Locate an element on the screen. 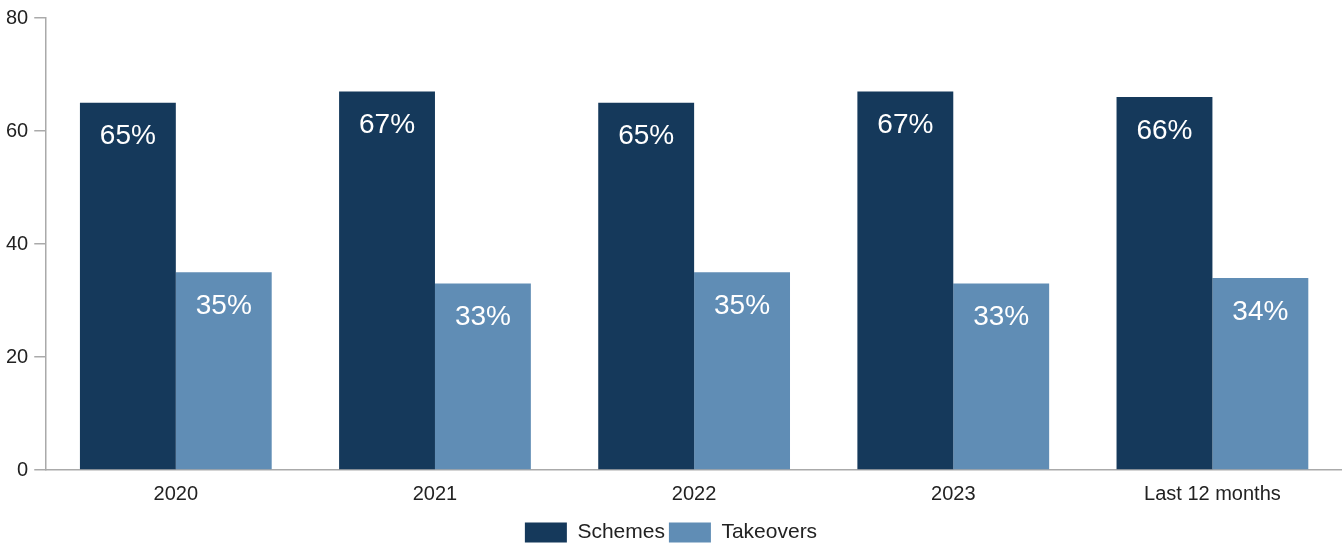 This screenshot has height=553, width=1342. x-tick-label: 2023 is located at coordinates (953, 492).